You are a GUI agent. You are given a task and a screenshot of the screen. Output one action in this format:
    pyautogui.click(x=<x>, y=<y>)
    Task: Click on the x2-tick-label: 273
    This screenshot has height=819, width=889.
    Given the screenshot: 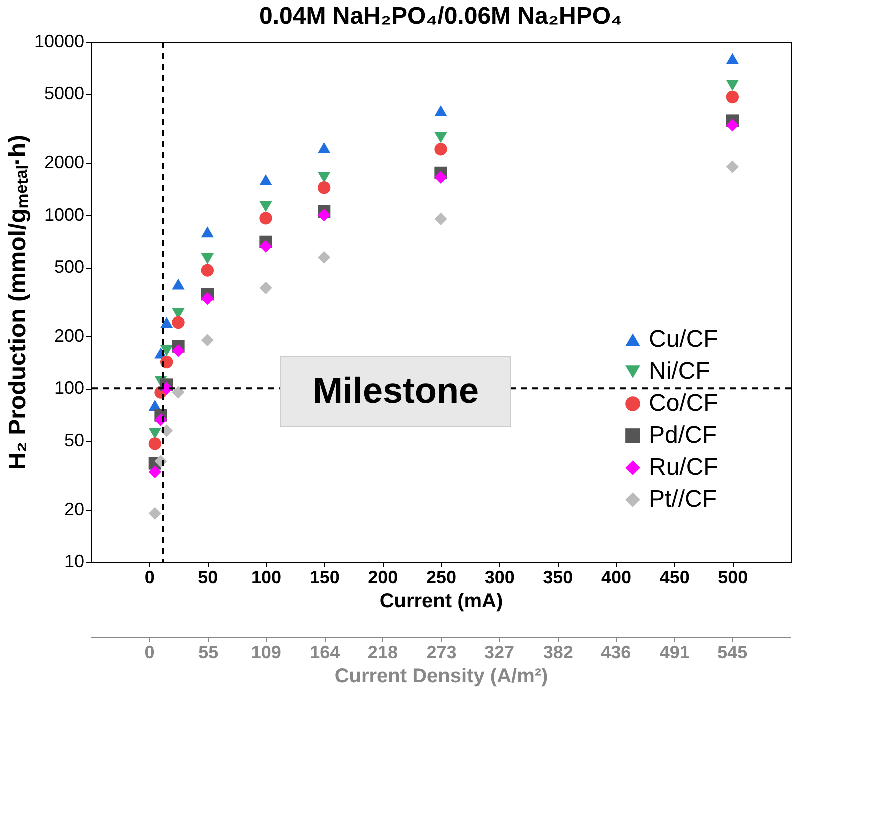 What is the action you would take?
    pyautogui.click(x=441, y=652)
    